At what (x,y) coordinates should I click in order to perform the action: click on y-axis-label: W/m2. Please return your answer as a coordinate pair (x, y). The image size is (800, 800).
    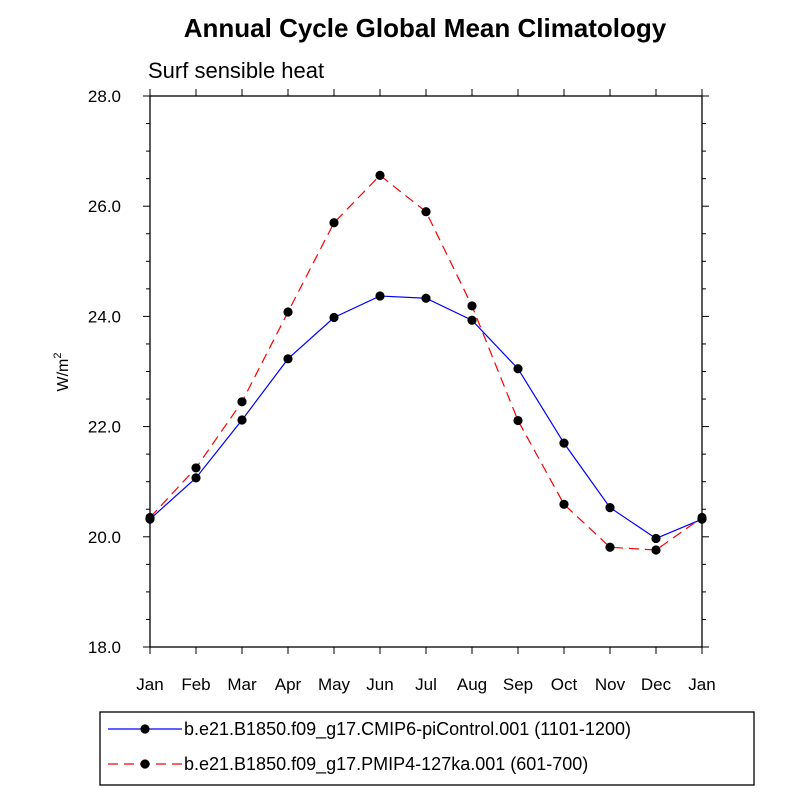
    Looking at the image, I should click on (62, 372).